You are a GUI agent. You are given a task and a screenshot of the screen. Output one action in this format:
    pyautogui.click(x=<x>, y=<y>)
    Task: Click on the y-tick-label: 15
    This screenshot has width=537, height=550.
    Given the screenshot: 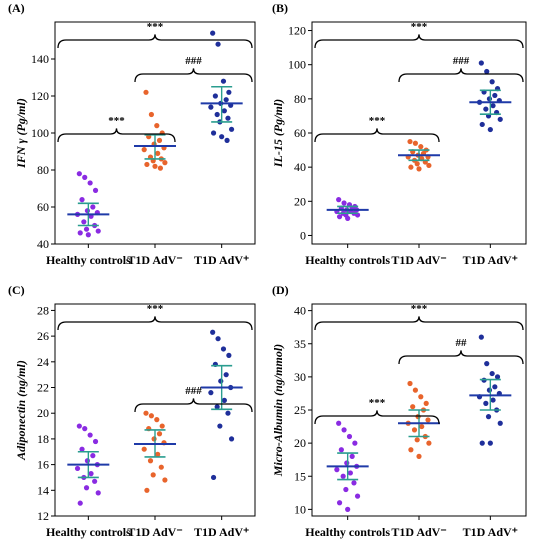 What is the action you would take?
    pyautogui.click(x=300, y=476)
    